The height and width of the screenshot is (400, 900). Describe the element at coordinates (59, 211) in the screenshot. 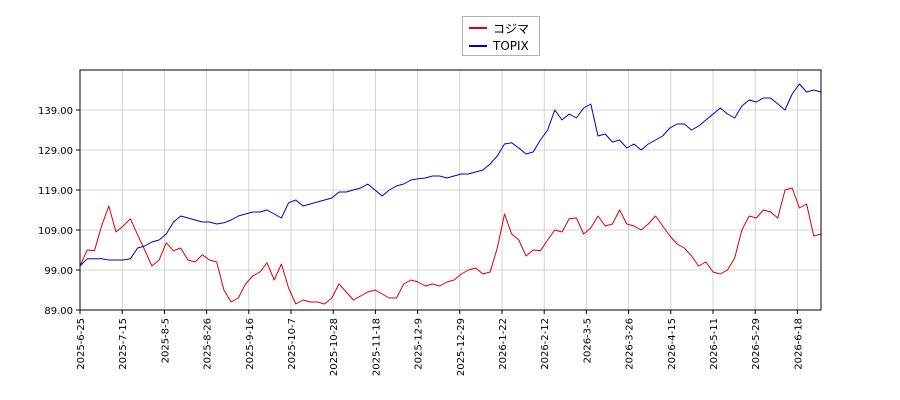

I see `y-axis: 89.00 99.00 109.00 119.00 129.00 139.00` at that location.